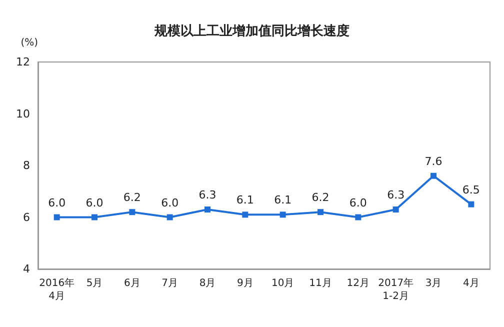 The image size is (504, 327). I want to click on x-tick-label: 7月, so click(170, 283).